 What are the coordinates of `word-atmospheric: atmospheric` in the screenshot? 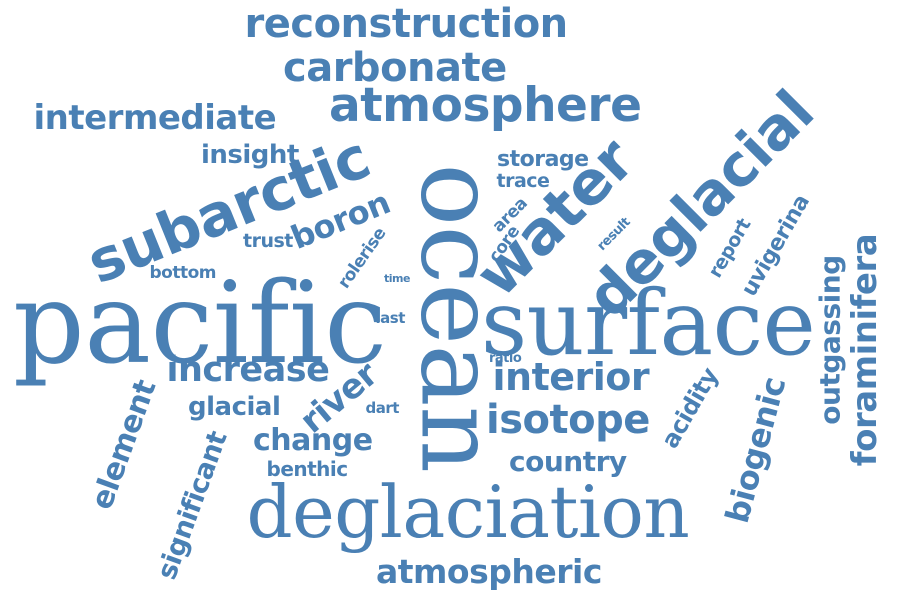 It's located at (489, 571).